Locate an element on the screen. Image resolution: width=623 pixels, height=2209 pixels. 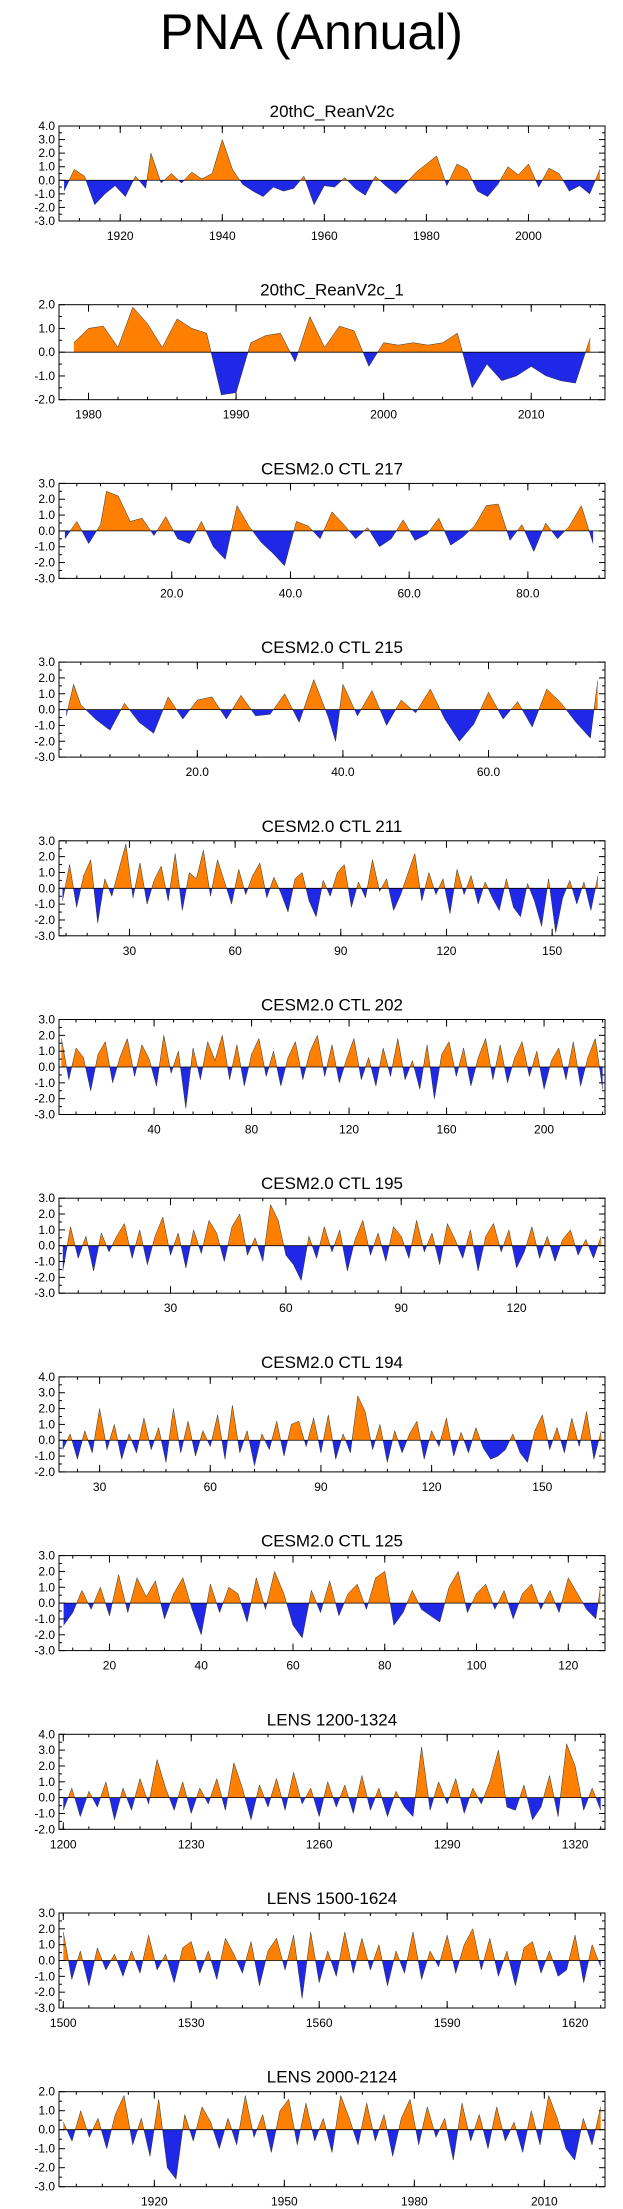
x-tick-label: 80.0 is located at coordinates (528, 593).